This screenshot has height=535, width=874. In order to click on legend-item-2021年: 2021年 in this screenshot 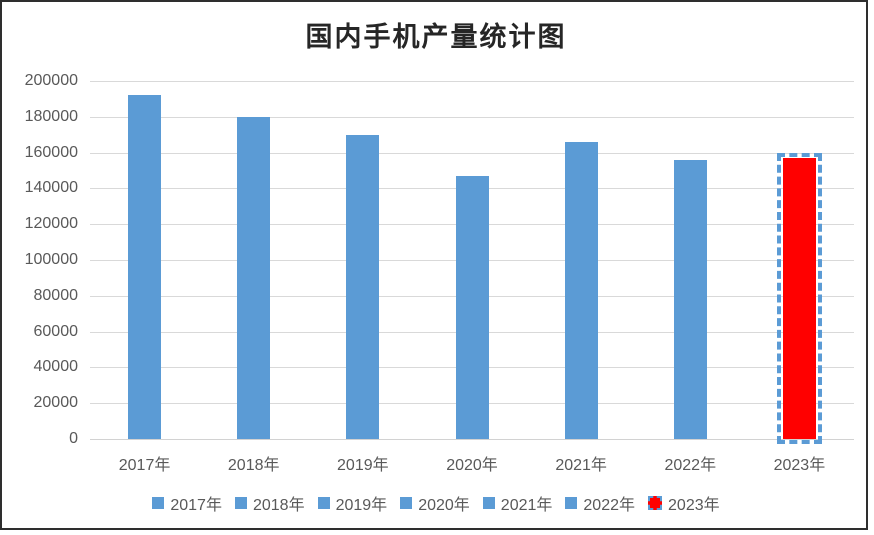, I will do `click(517, 503)`.